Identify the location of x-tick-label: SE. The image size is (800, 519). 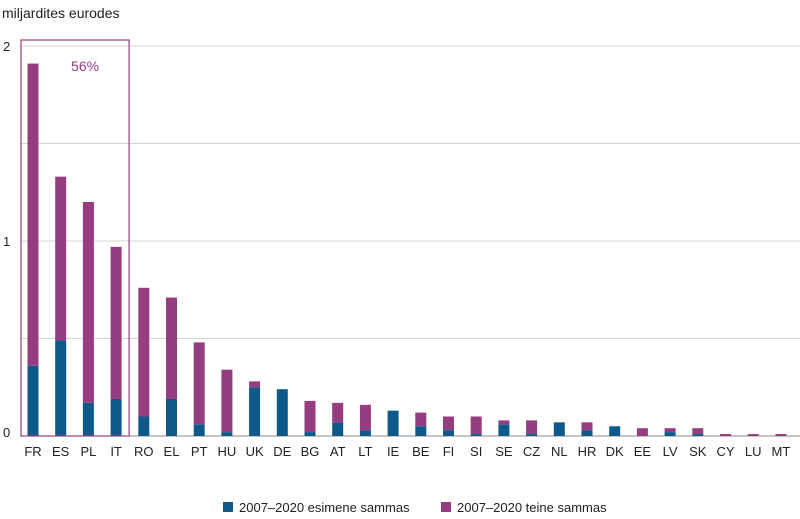
(504, 451).